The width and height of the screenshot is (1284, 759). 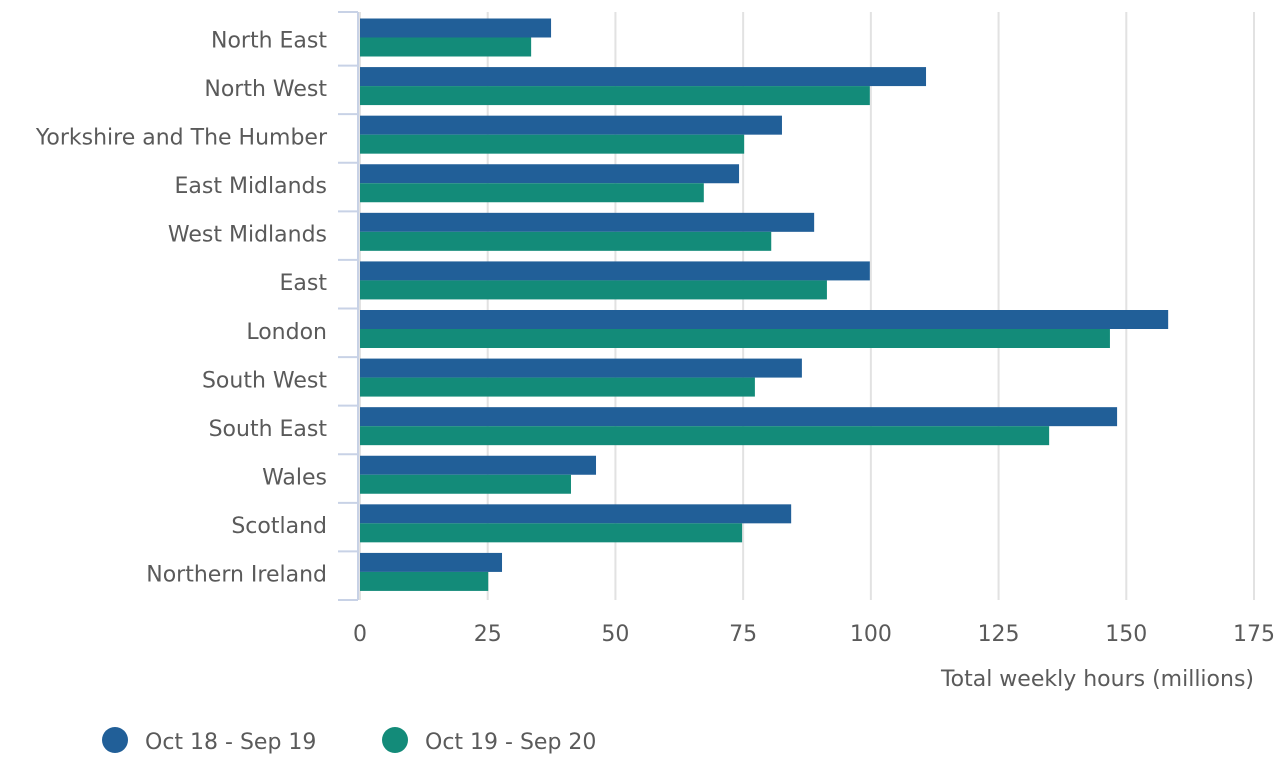 What do you see at coordinates (510, 742) in the screenshot?
I see `legend-label: Oct 19 - Sep 20` at bounding box center [510, 742].